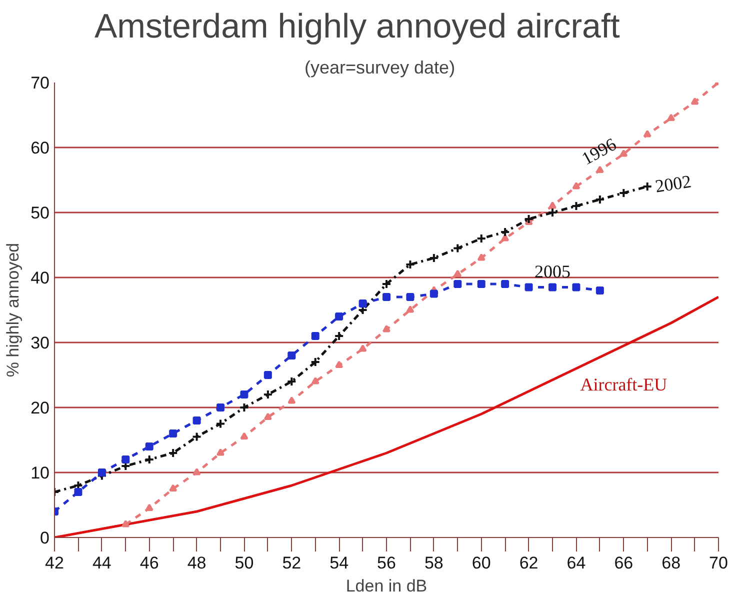 Image resolution: width=732 pixels, height=601 pixels. I want to click on x-tick-label: 48, so click(196, 563).